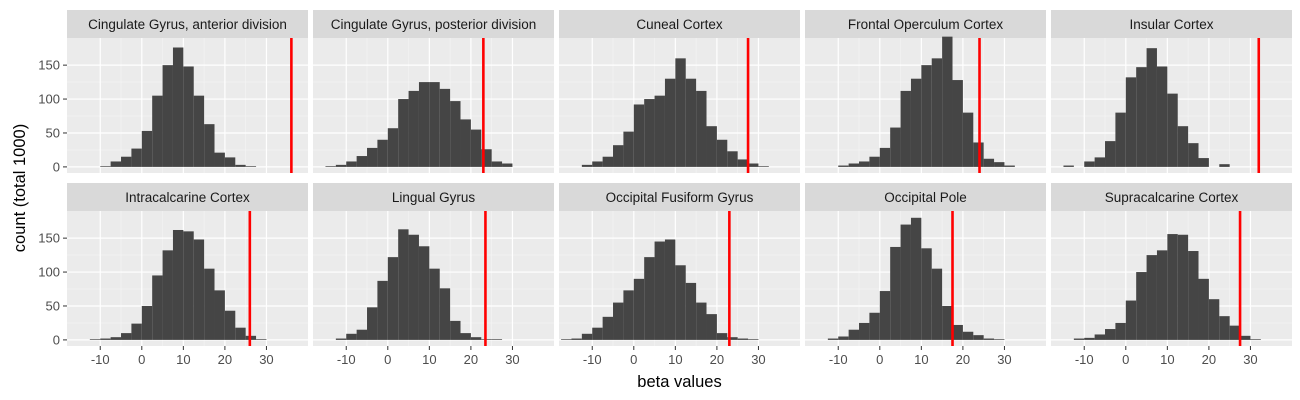  I want to click on x-tick-label: 20, so click(1209, 359).